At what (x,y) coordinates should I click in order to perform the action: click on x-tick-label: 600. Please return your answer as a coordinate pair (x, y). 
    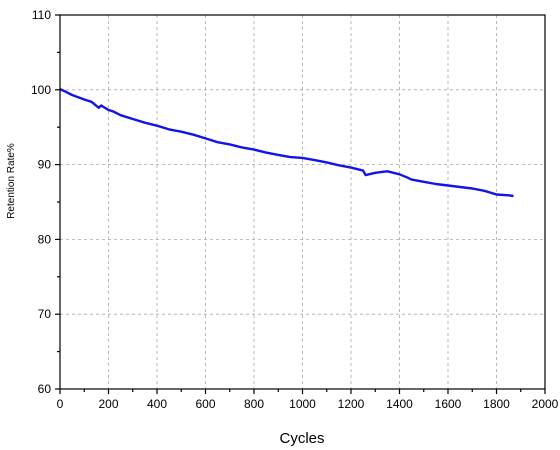
    Looking at the image, I should click on (205, 404).